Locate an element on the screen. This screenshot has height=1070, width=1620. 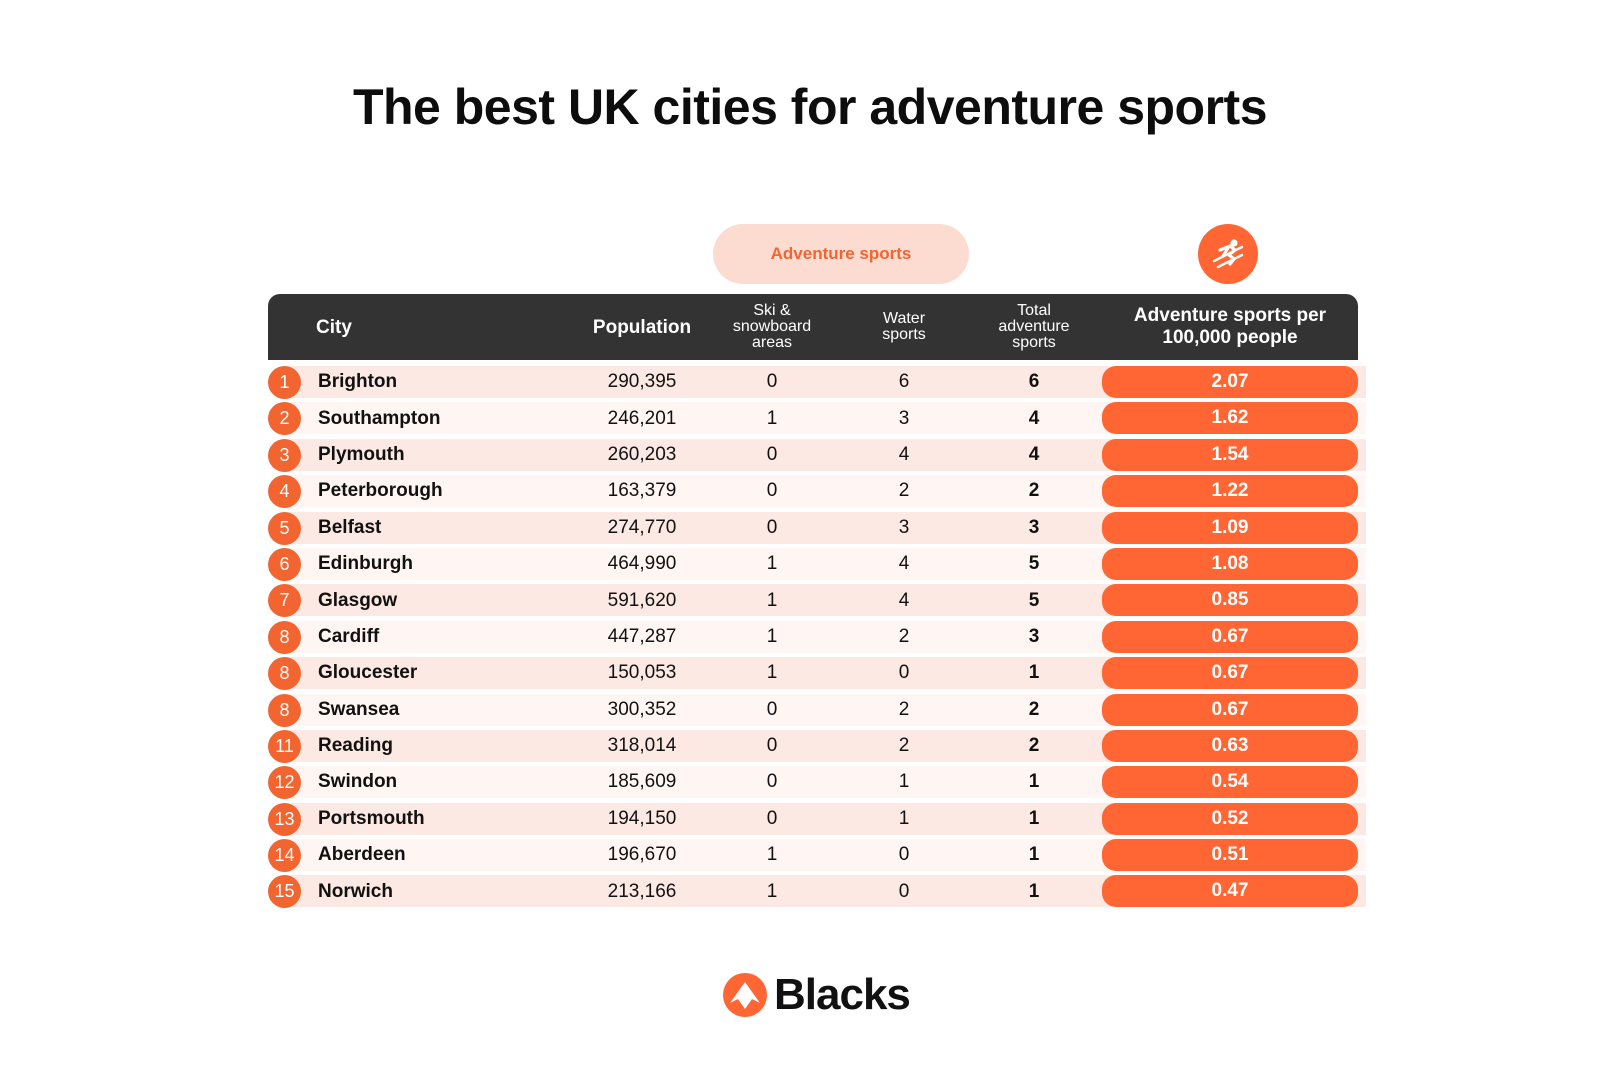
table-row: 8 Gloucester 150,053 1 0 1 0.67 is located at coordinates (817, 673).